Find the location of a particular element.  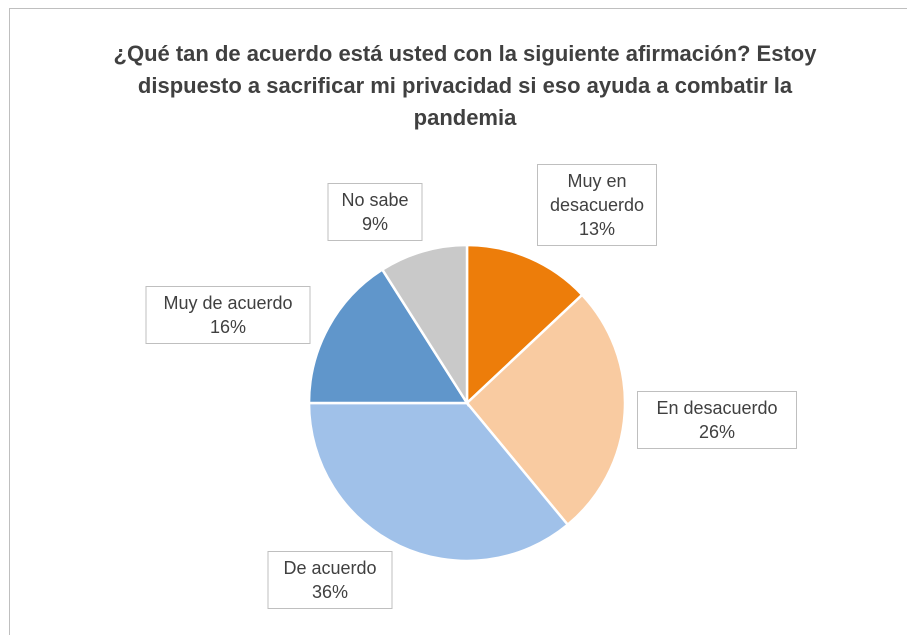

label-value: 26% is located at coordinates (717, 432).